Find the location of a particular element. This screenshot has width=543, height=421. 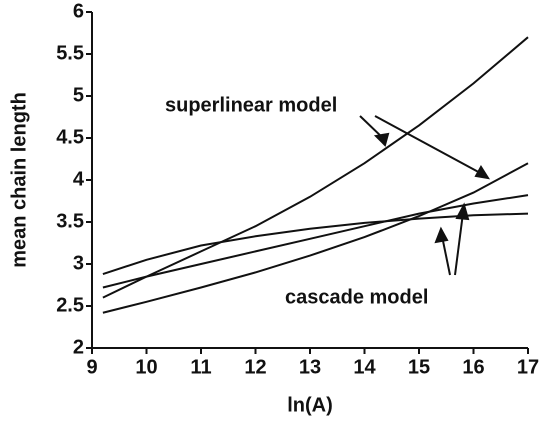

x-tick-label: 13 is located at coordinates (310, 367).